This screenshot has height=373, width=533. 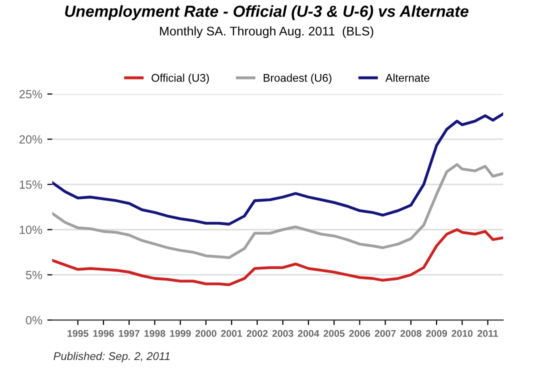 I want to click on x-tick-label: 1997, so click(x=129, y=333).